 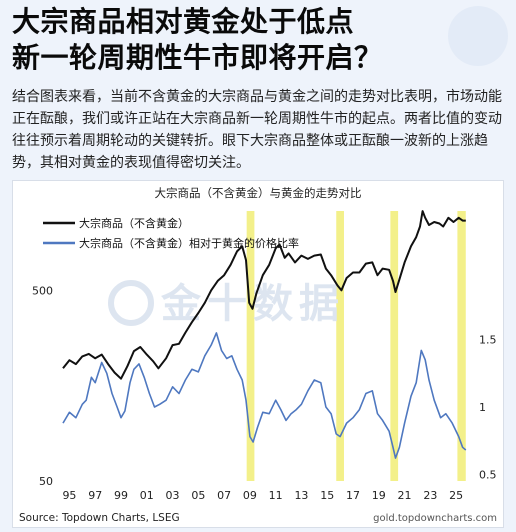 I want to click on right-tick-label: 1, so click(x=482, y=407).